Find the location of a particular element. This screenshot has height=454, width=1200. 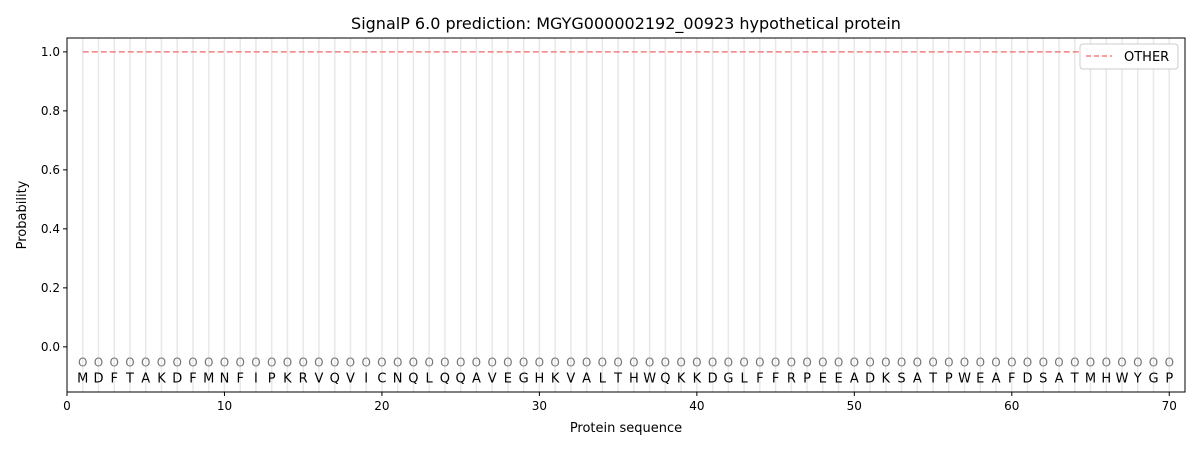

x-tick-label: 0 is located at coordinates (67, 406).